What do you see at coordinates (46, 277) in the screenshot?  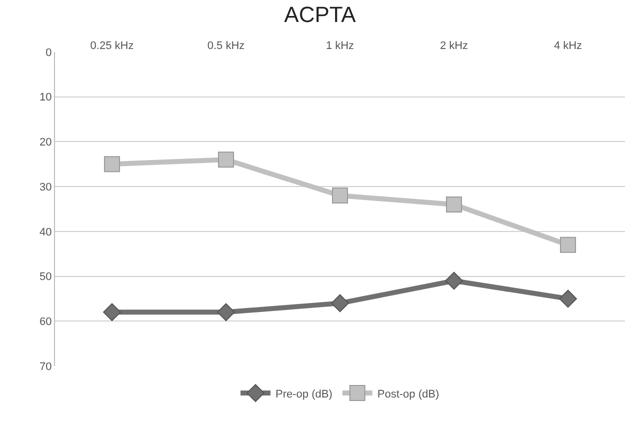 I see `y-tick-label: 50` at bounding box center [46, 277].